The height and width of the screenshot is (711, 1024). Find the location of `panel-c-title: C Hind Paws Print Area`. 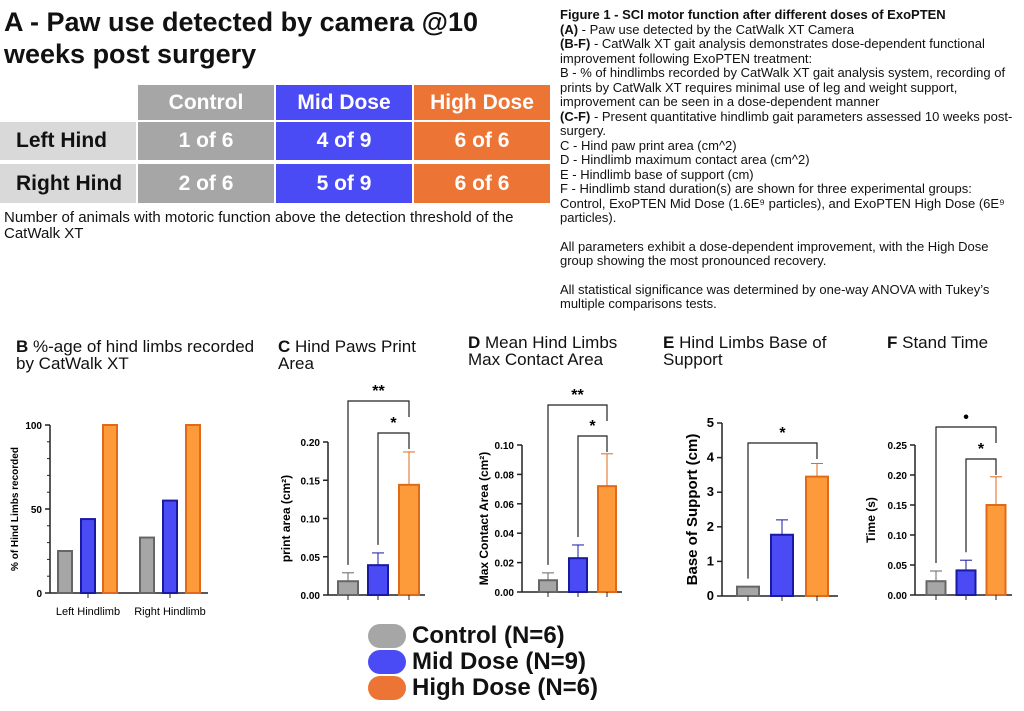

panel-c-title: C Hind Paws Print Area is located at coordinates (347, 355).